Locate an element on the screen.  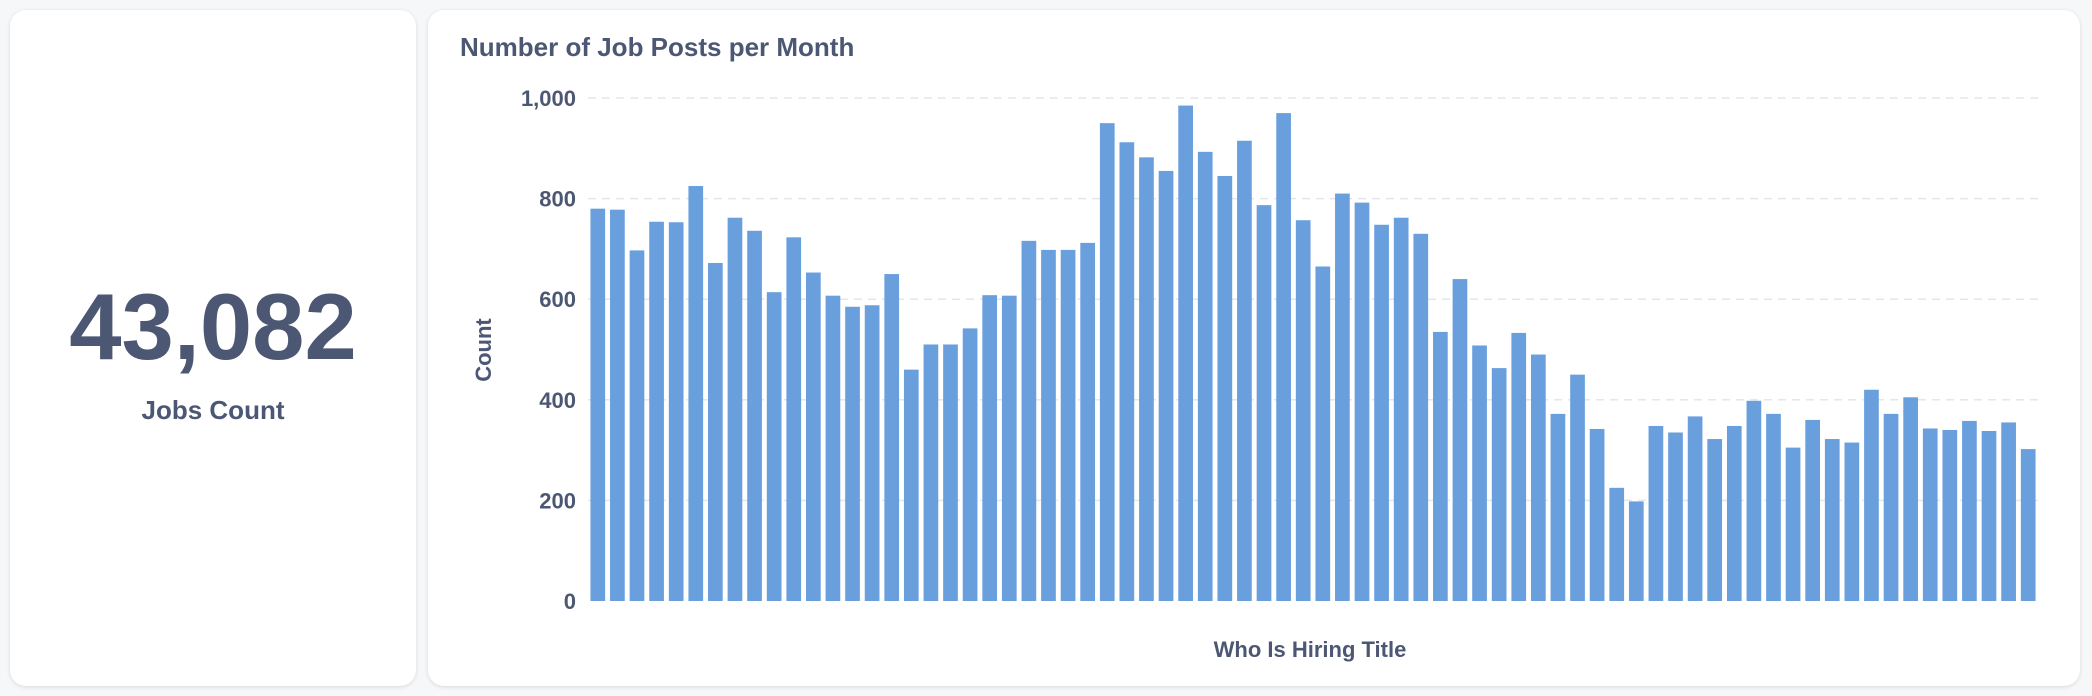
y-tick-label: 600 is located at coordinates (557, 299).